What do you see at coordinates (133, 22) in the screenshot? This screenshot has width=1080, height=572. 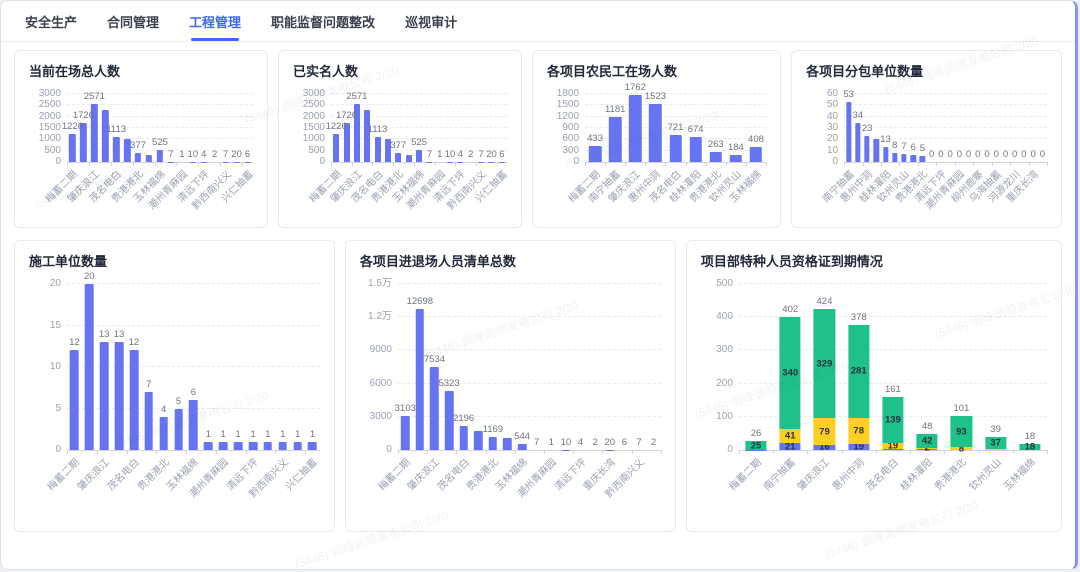 I see `tab-contract-management: 合同管理` at bounding box center [133, 22].